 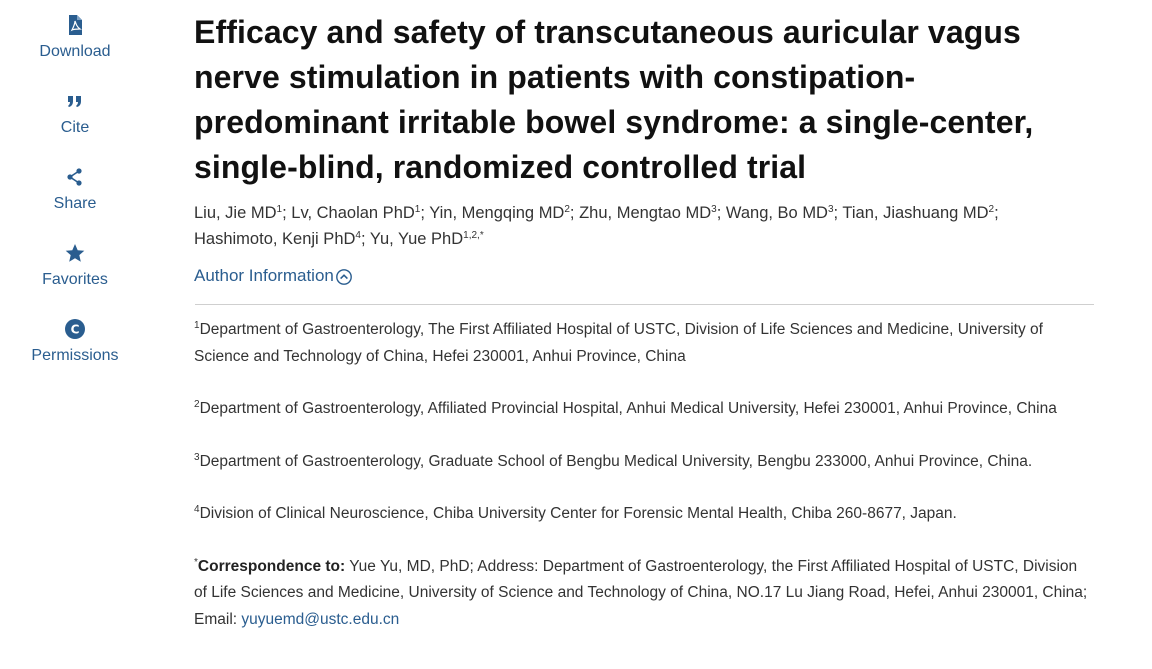 I want to click on quote-icon, so click(x=75, y=101).